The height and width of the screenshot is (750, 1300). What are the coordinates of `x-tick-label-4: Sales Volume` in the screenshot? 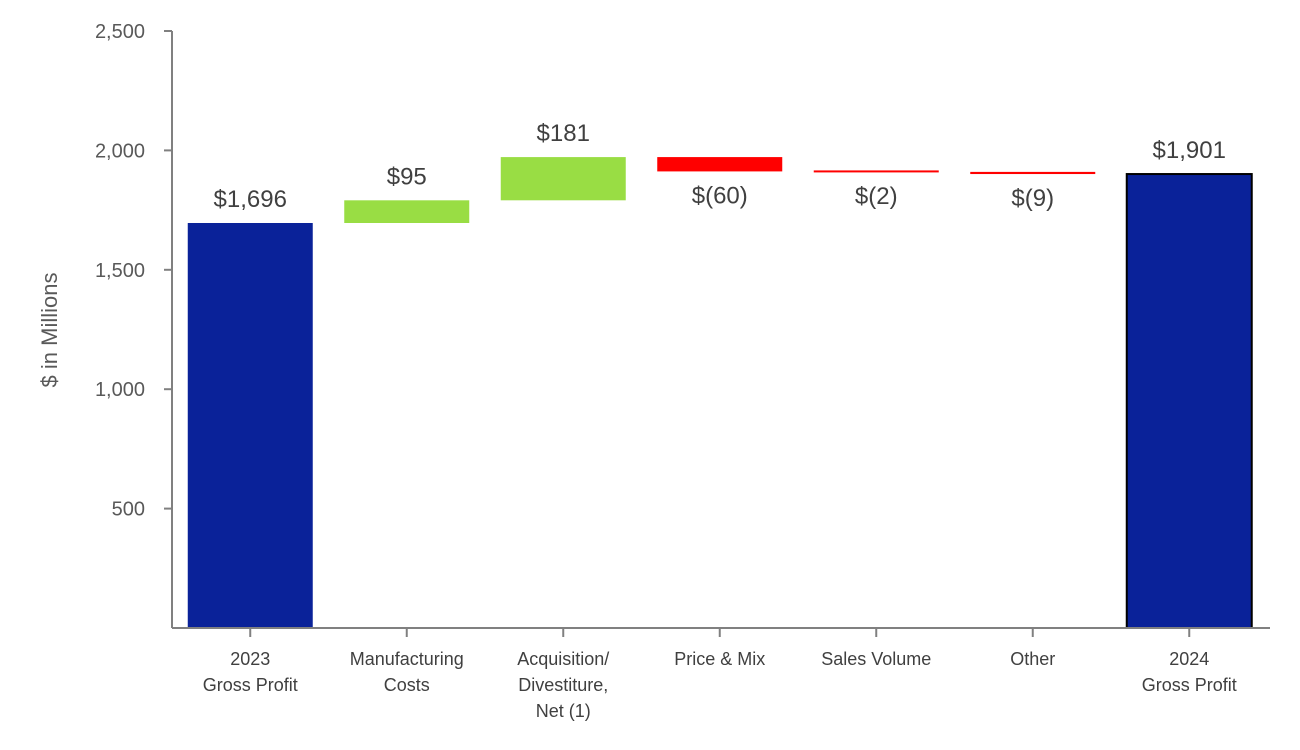 It's located at (876, 659).